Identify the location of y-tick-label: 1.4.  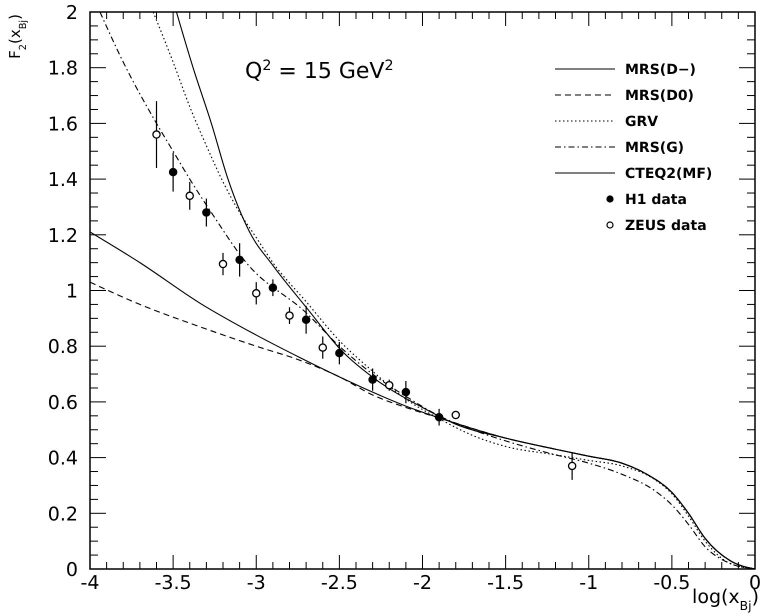
(63, 180).